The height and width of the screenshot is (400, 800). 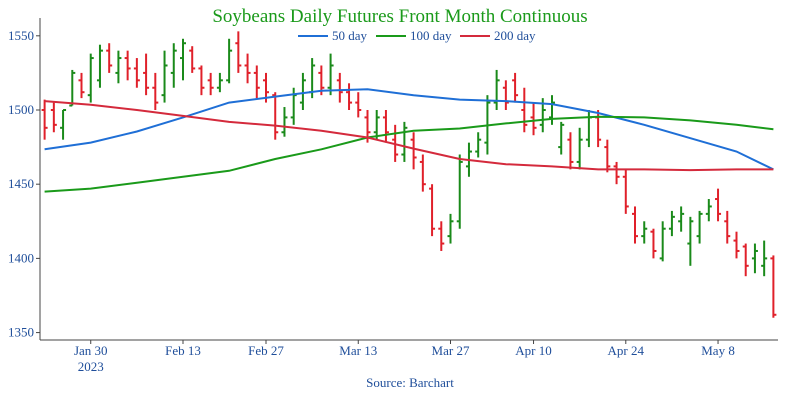 What do you see at coordinates (91, 358) in the screenshot?
I see `x-tick-label: Jan 30 2023` at bounding box center [91, 358].